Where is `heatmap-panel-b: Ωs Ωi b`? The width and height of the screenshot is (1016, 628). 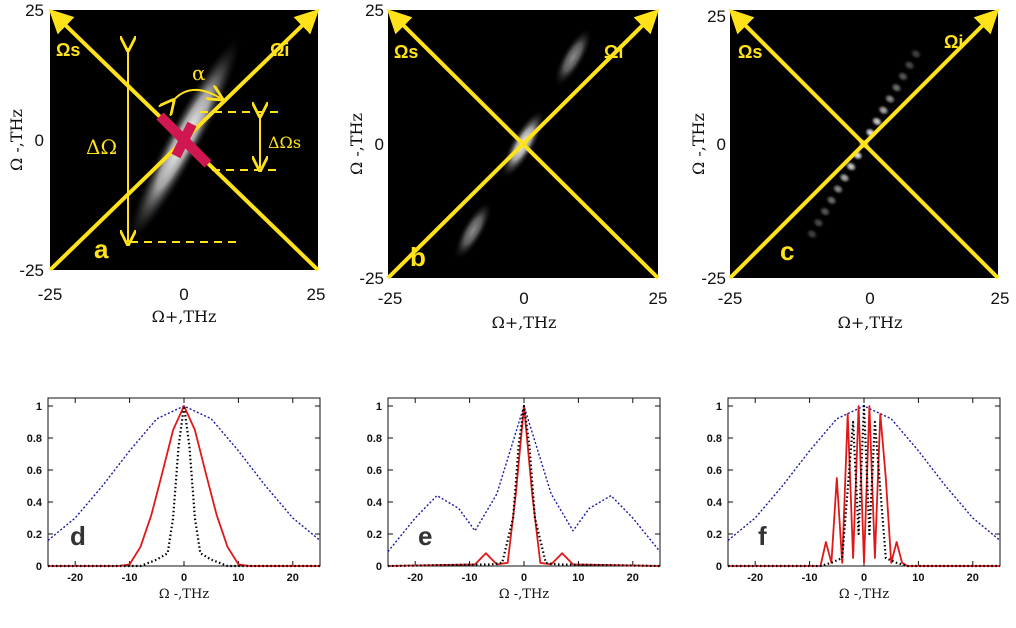
heatmap-panel-b: Ωs Ωi b is located at coordinates (523, 144).